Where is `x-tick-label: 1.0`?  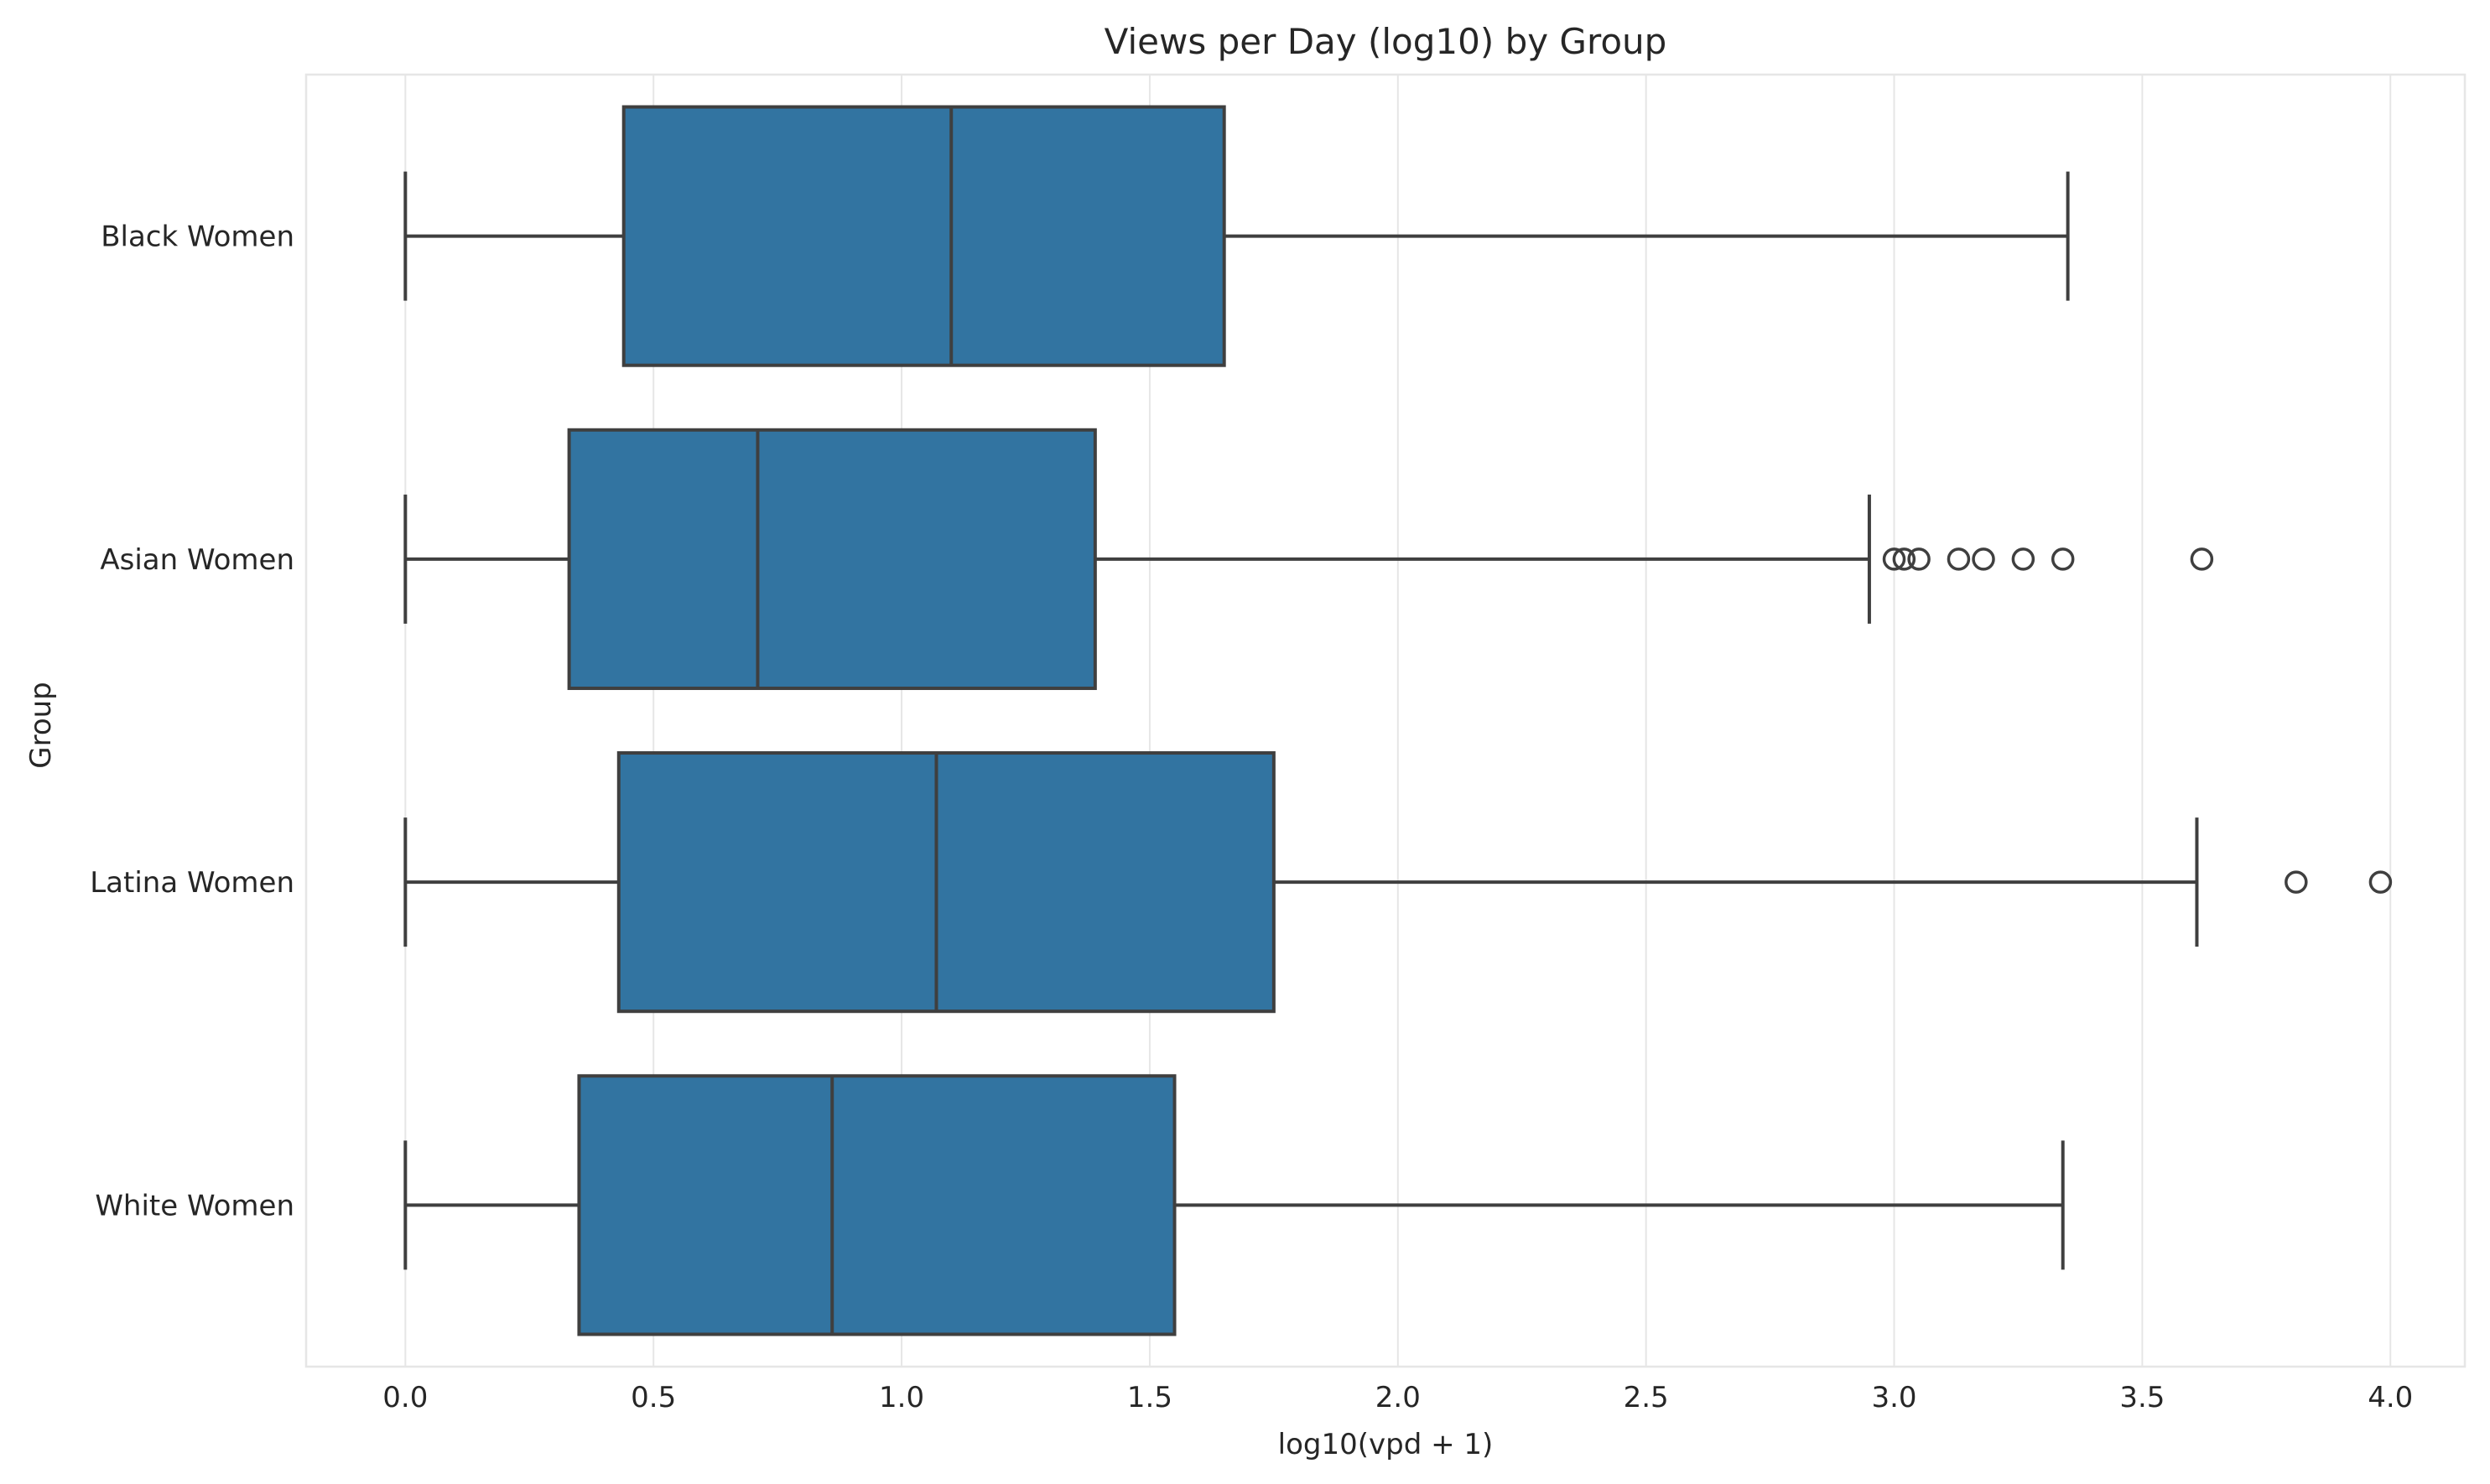
x-tick-label: 1.0 is located at coordinates (901, 1397).